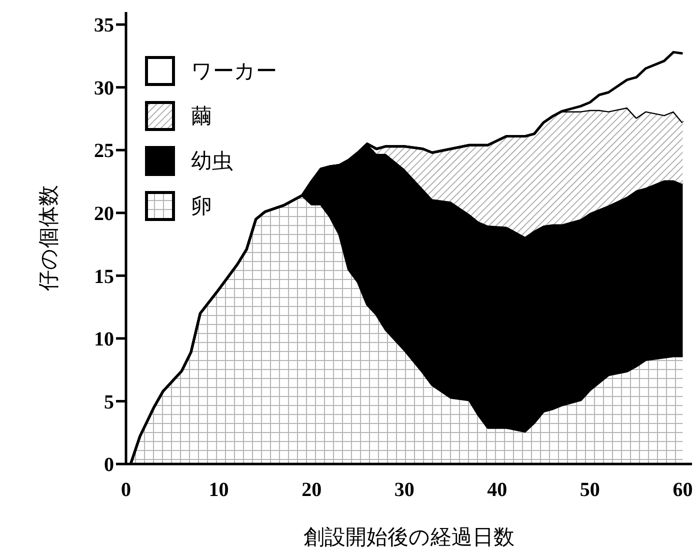 The width and height of the screenshot is (700, 556). What do you see at coordinates (104, 339) in the screenshot?
I see `y-tick-label: 10` at bounding box center [104, 339].